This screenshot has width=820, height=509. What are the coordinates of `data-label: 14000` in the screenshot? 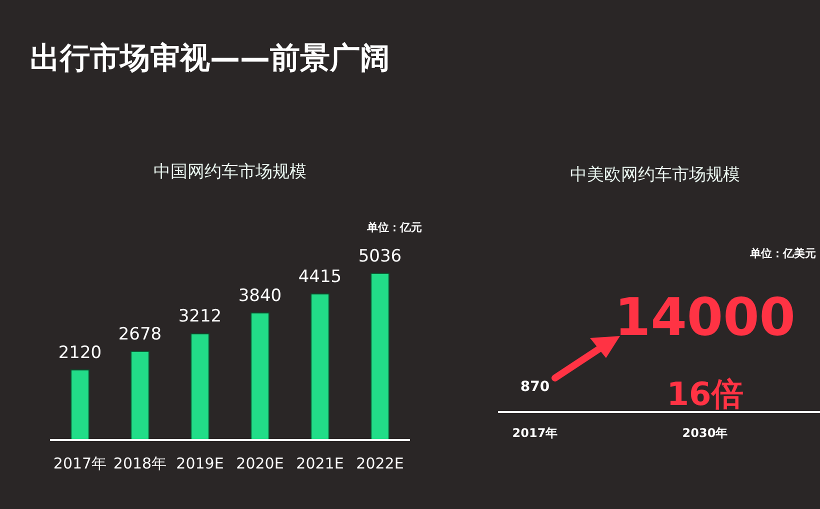 It's located at (705, 318).